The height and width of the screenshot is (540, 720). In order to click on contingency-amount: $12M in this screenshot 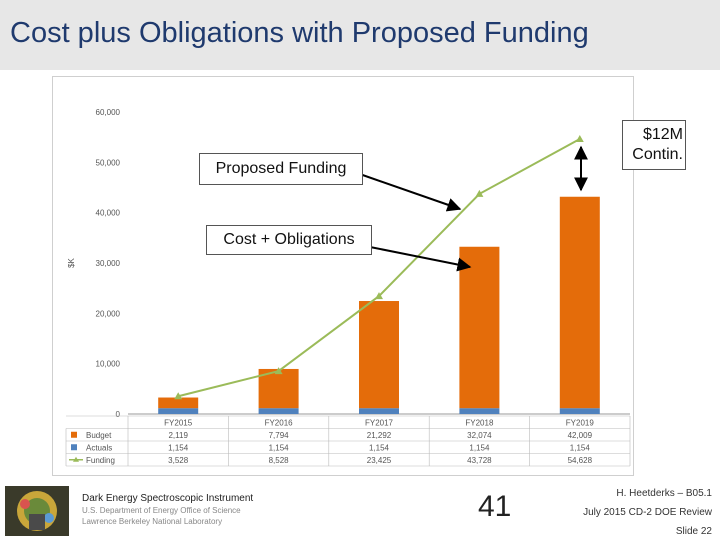, I will do `click(662, 134)`.